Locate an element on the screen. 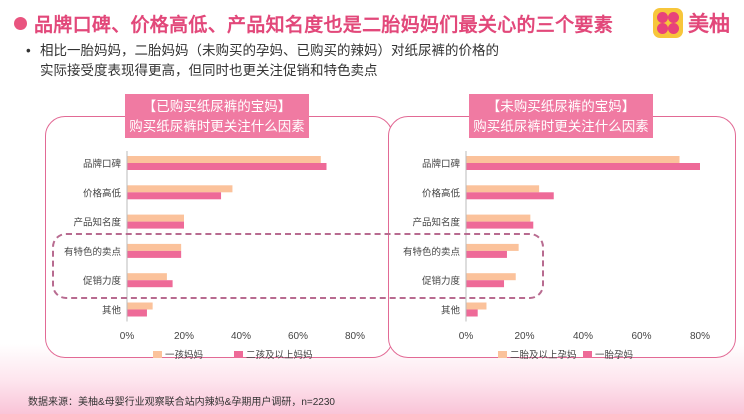 The width and height of the screenshot is (744, 414). legend-label: 一孩妈妈 is located at coordinates (184, 355).